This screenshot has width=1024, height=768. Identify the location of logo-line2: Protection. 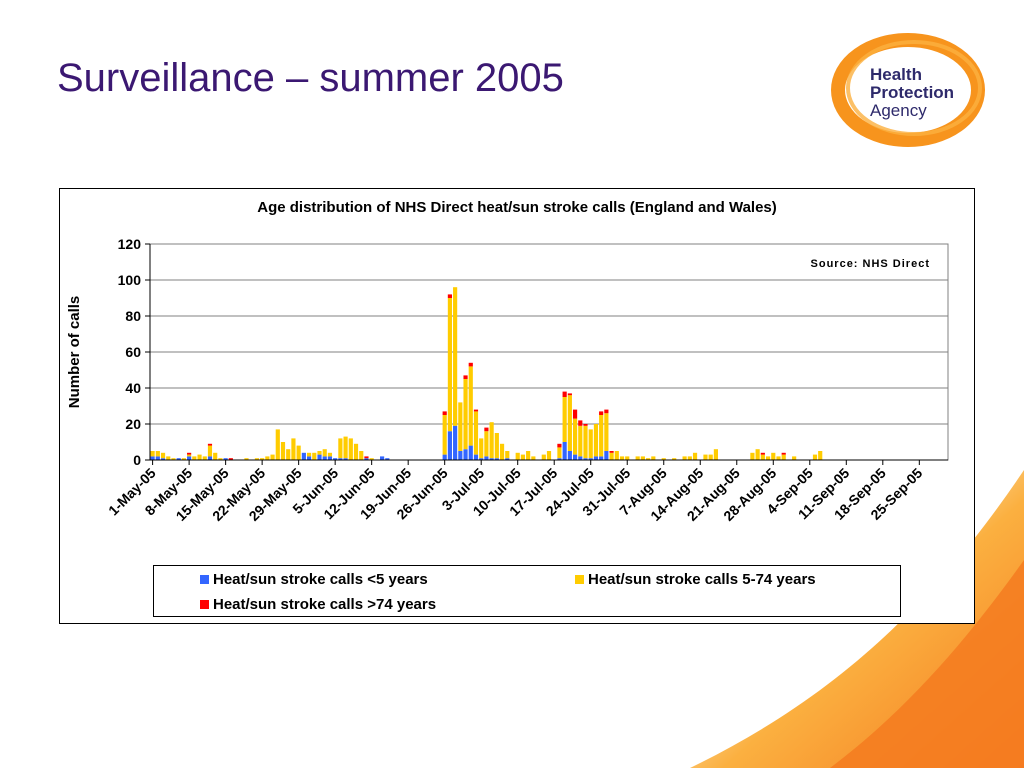
(912, 92).